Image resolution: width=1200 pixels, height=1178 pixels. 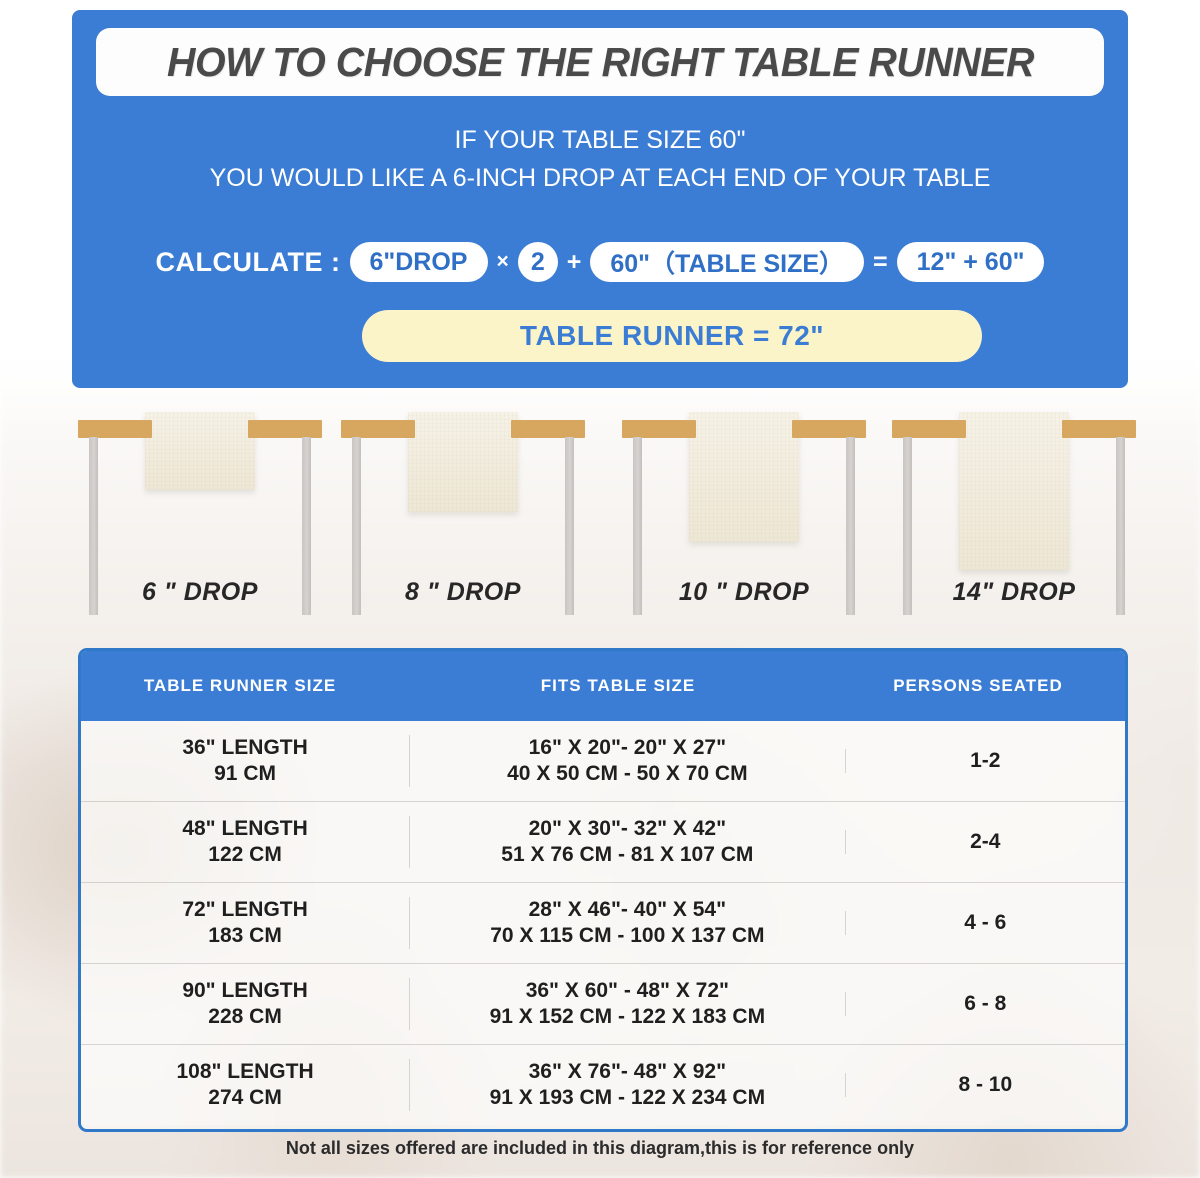 What do you see at coordinates (627, 854) in the screenshot?
I see `fits-cm: 51 X 76 CM - 81 X 107 CM` at bounding box center [627, 854].